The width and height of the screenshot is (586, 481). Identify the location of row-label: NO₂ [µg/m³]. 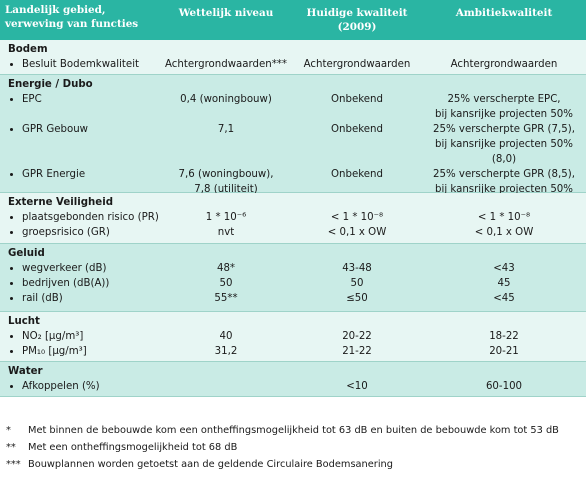
(80, 336).